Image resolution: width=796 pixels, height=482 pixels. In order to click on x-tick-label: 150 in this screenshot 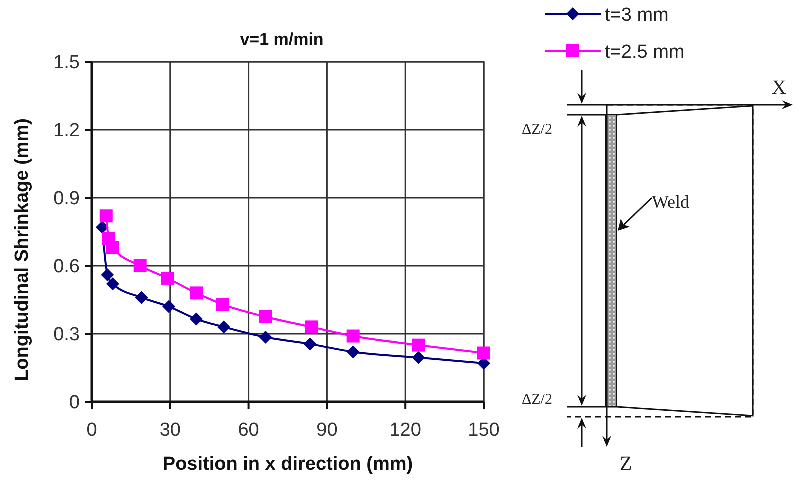, I will do `click(484, 430)`.